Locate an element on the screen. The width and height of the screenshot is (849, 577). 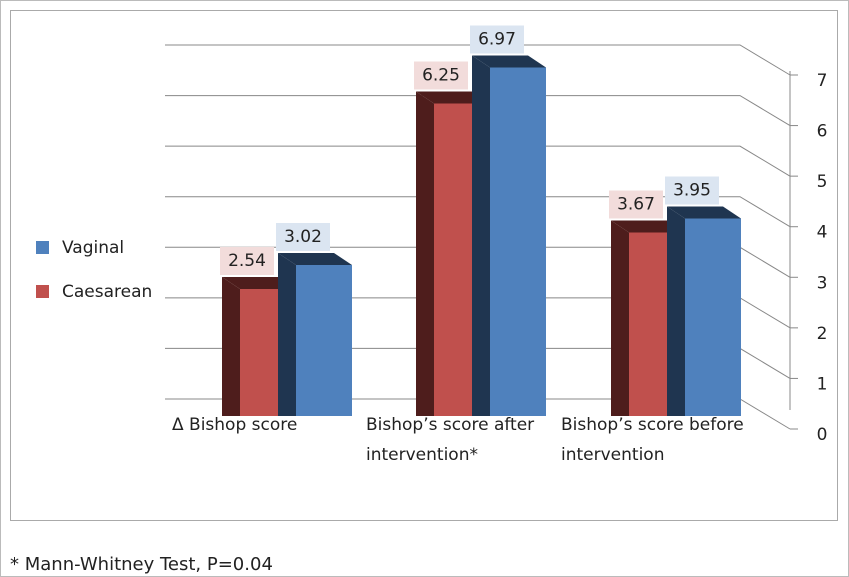
legend-label: Vaginal is located at coordinates (93, 248).